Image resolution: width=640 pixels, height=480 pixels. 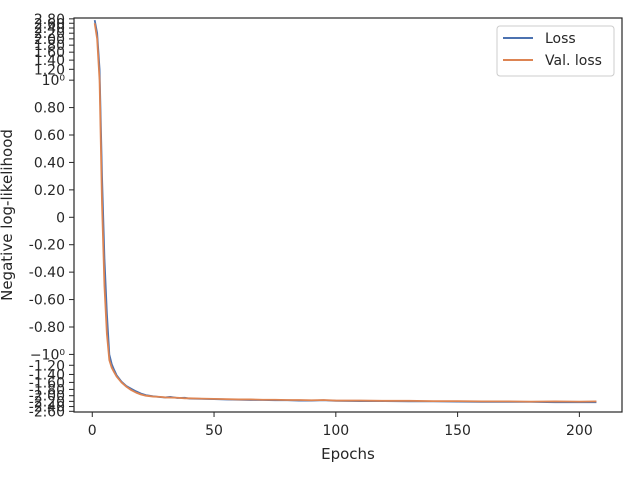 What do you see at coordinates (49, 136) in the screenshot?
I see `y-tick-label: 0.60` at bounding box center [49, 136].